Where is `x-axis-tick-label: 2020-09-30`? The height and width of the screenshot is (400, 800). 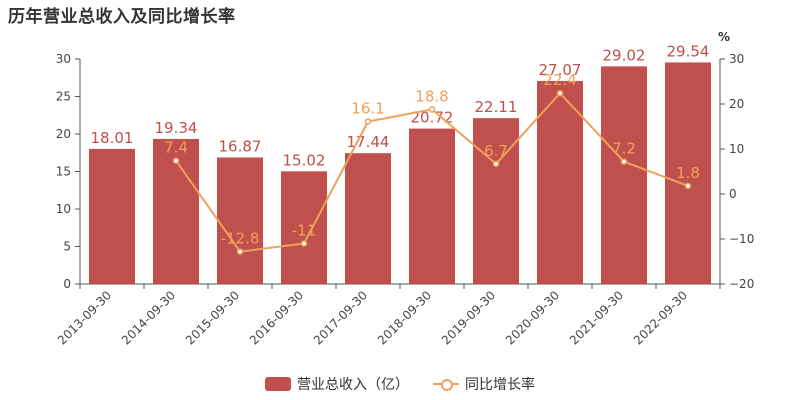 x-axis-tick-label: 2020-09-30 is located at coordinates (532, 317).